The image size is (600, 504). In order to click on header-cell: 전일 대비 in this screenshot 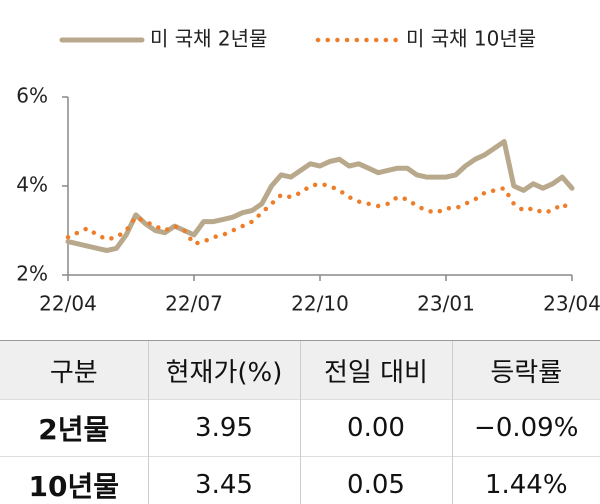, I will do `click(375, 370)`.